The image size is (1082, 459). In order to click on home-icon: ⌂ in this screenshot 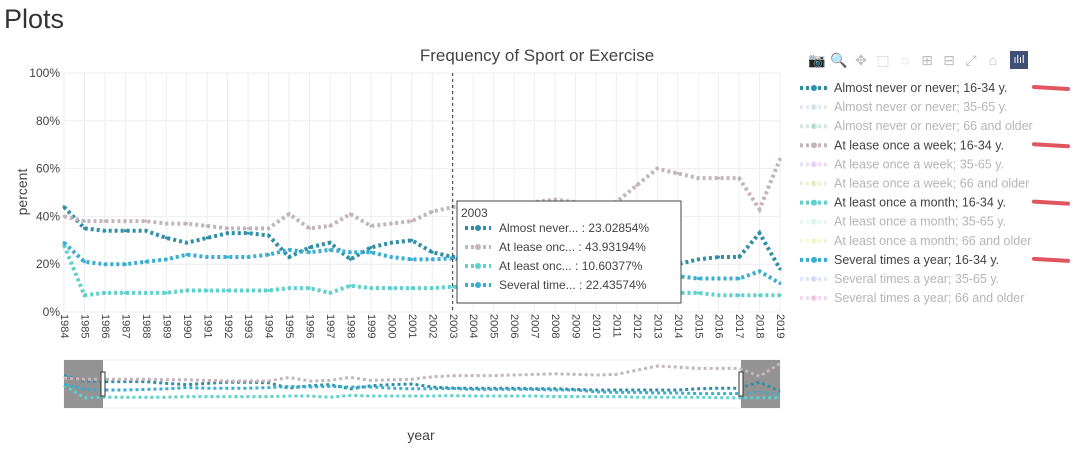, I will do `click(993, 60)`.